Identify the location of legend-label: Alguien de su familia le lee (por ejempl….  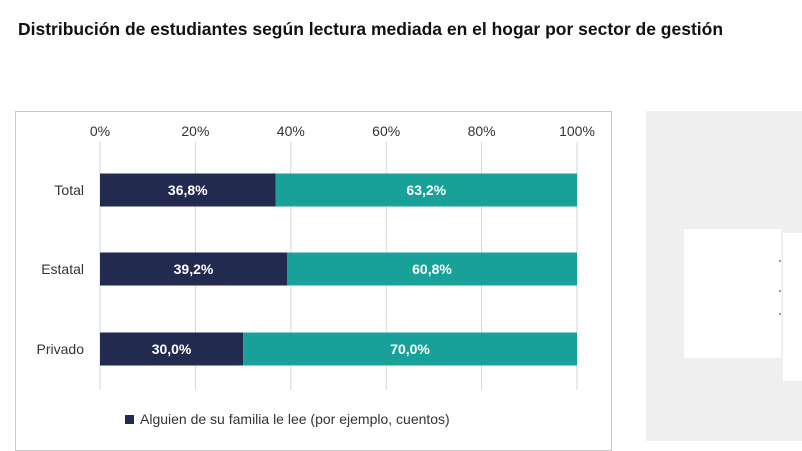
(295, 419).